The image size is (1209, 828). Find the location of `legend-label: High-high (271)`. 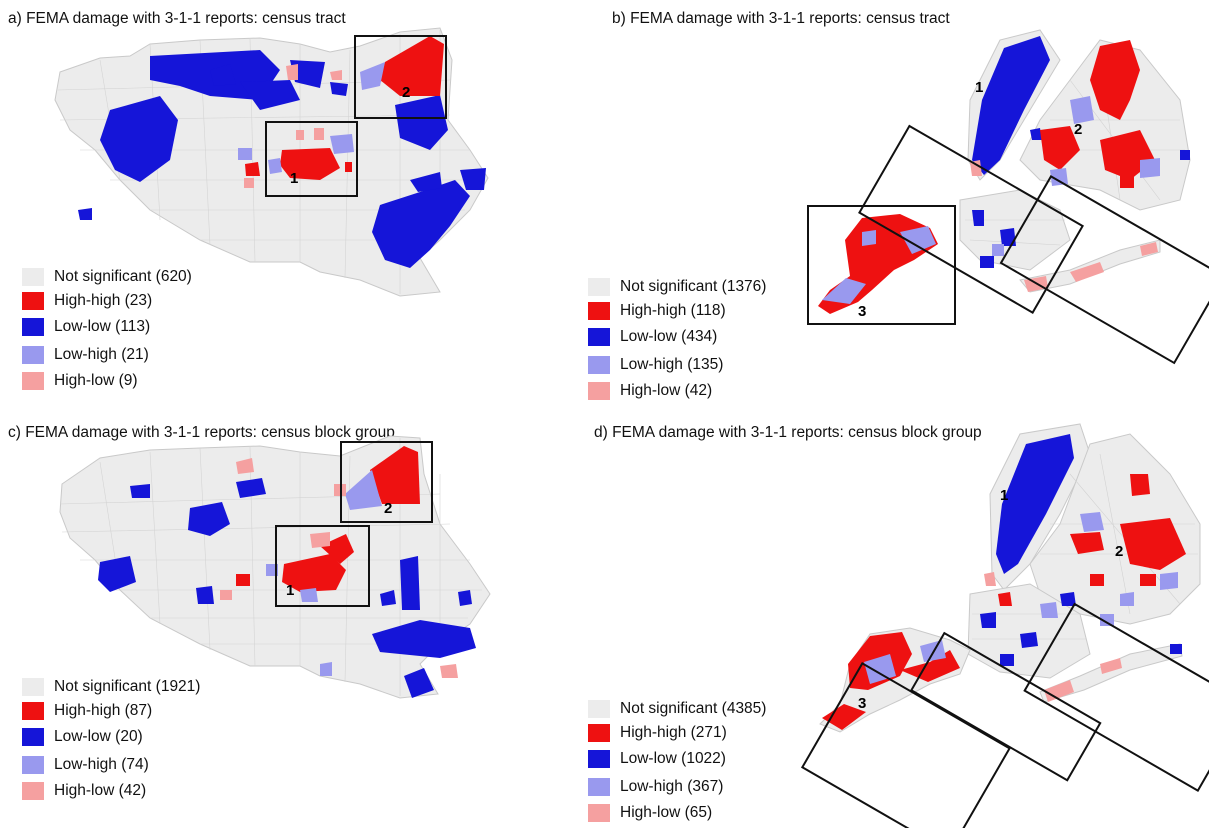

legend-label: High-high (271) is located at coordinates (673, 732).